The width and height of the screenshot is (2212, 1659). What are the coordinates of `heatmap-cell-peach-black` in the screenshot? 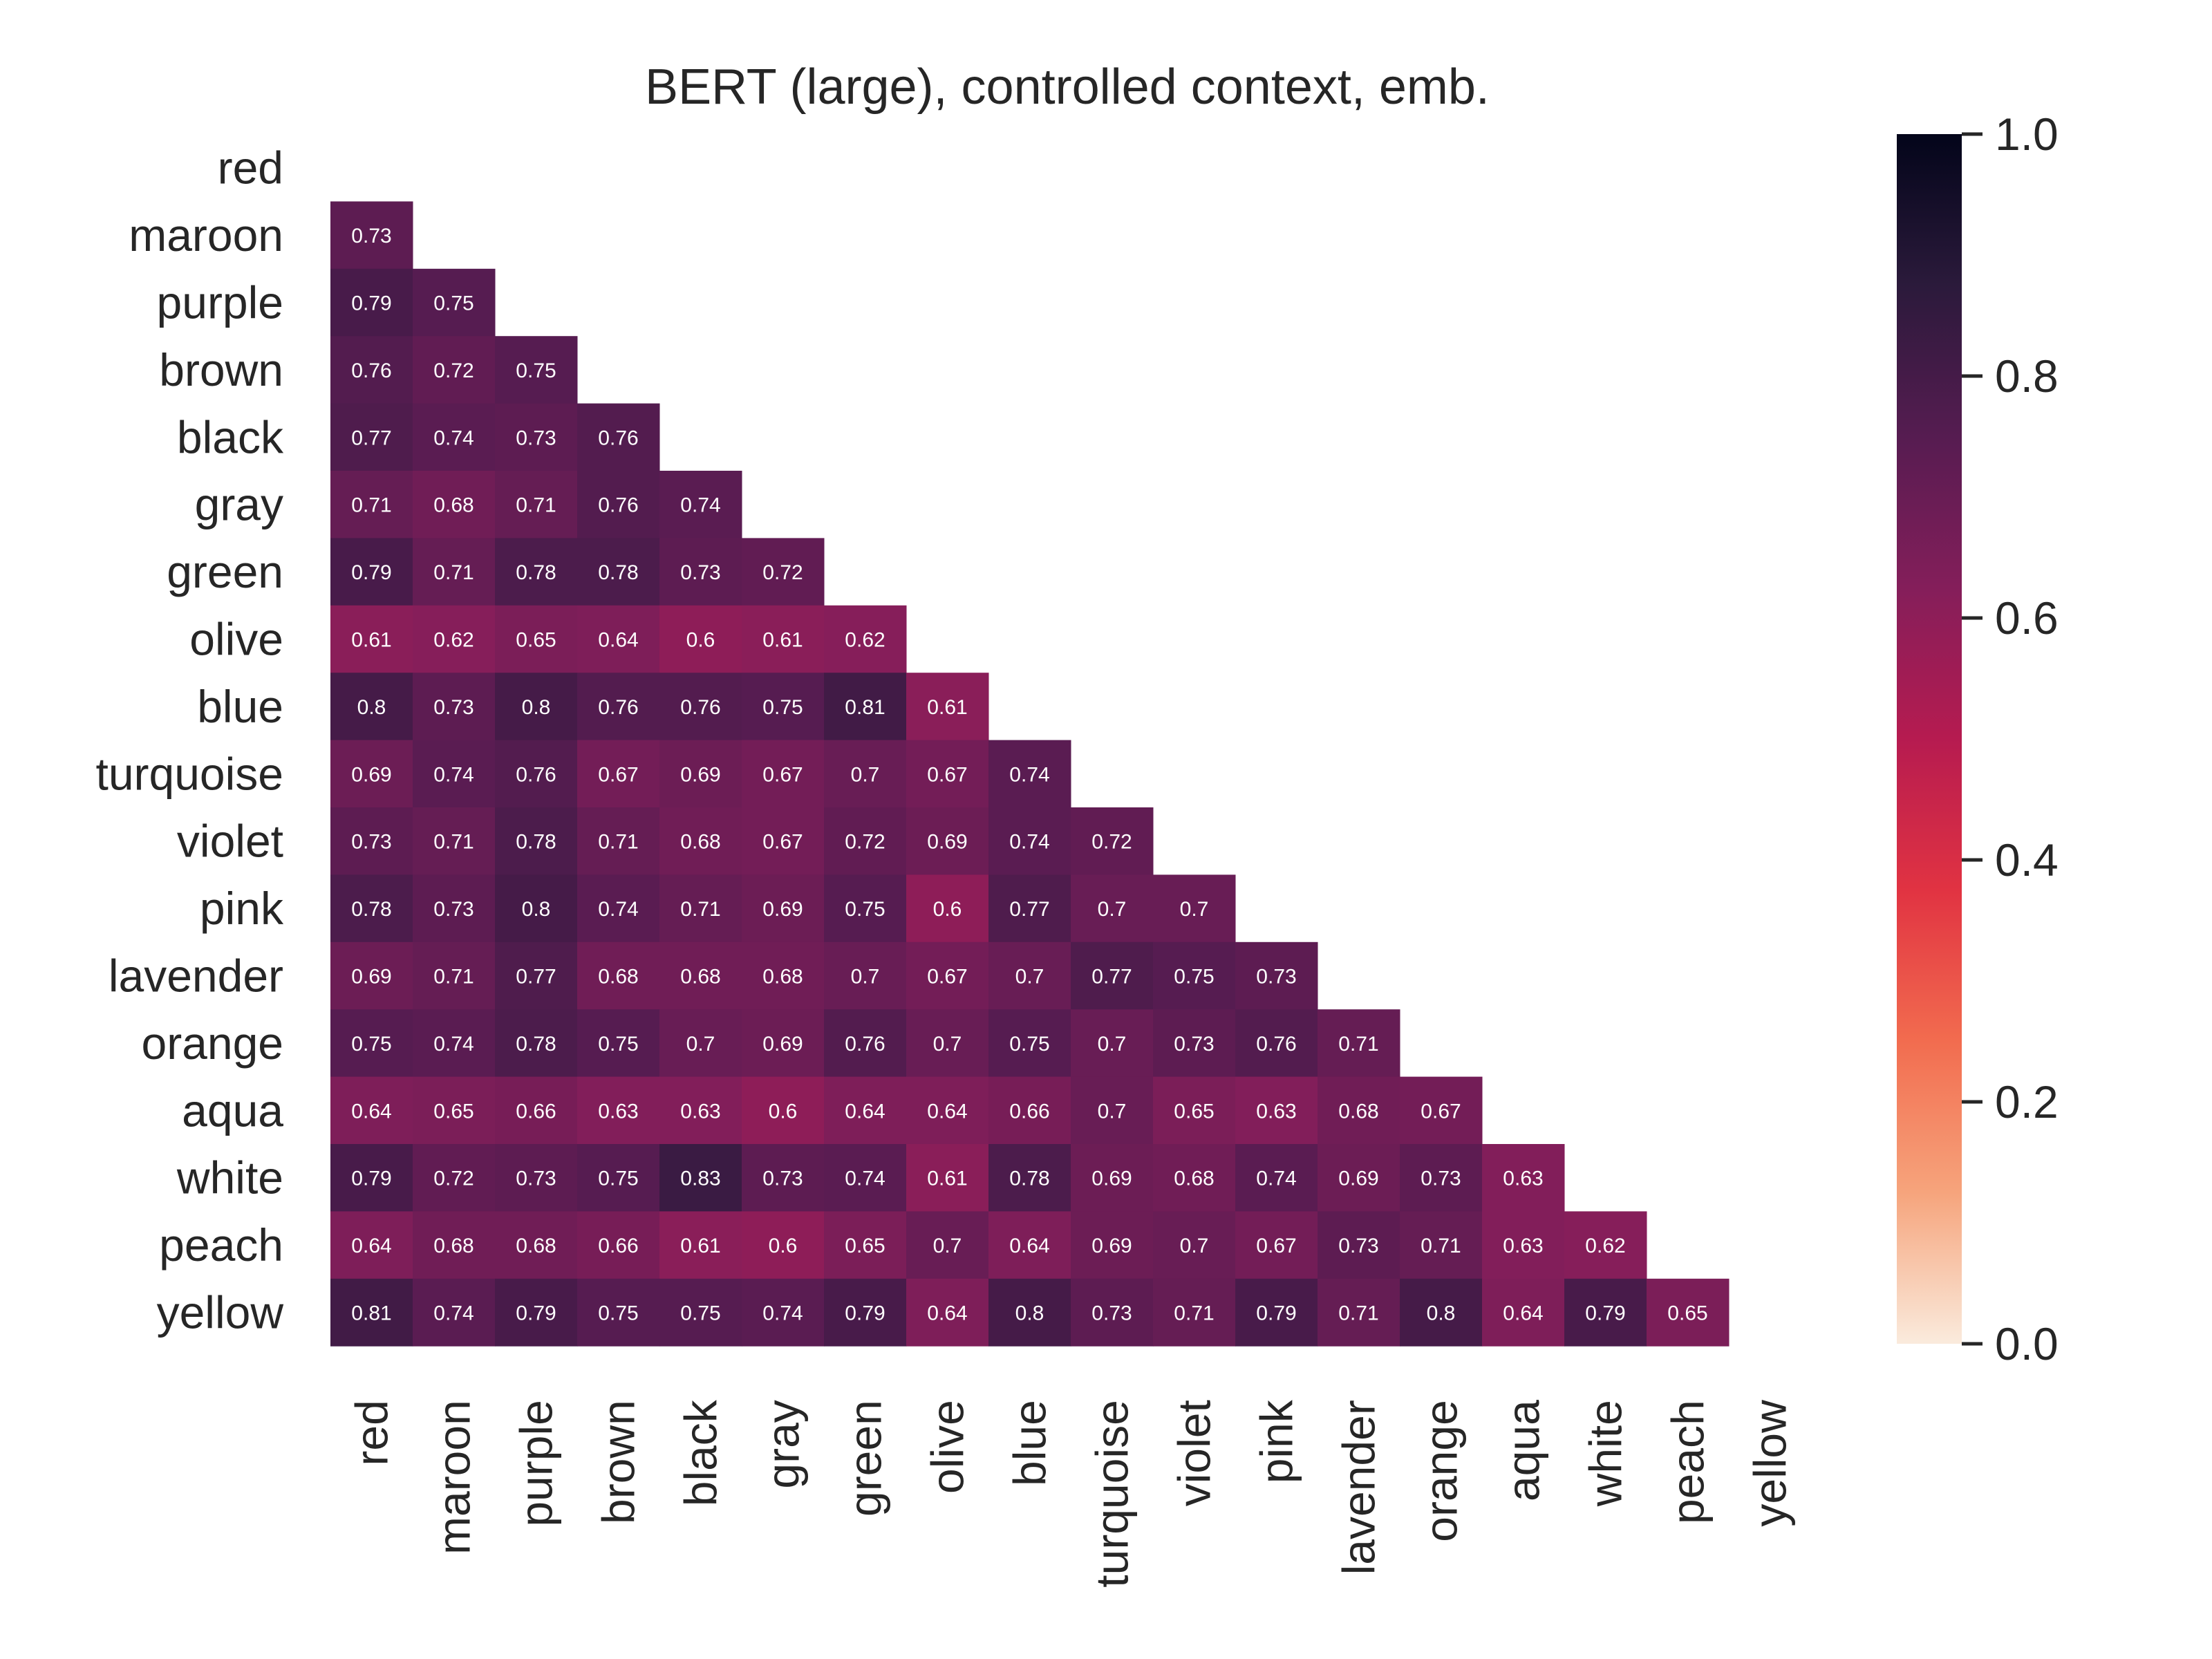 It's located at (700, 1245).